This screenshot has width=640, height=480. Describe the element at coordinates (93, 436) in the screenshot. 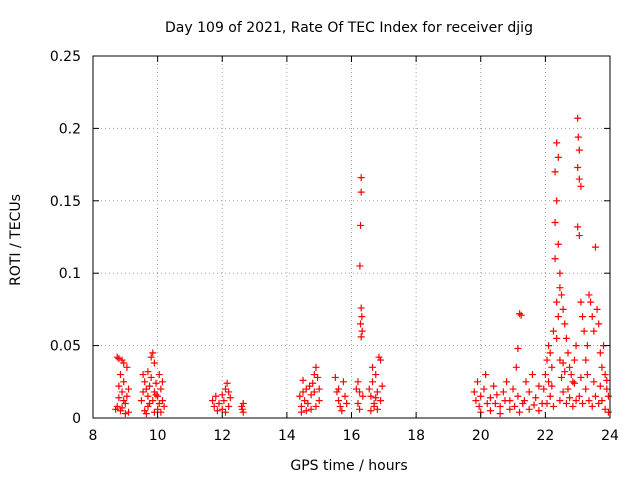

I see `x-tick-label: 8` at that location.